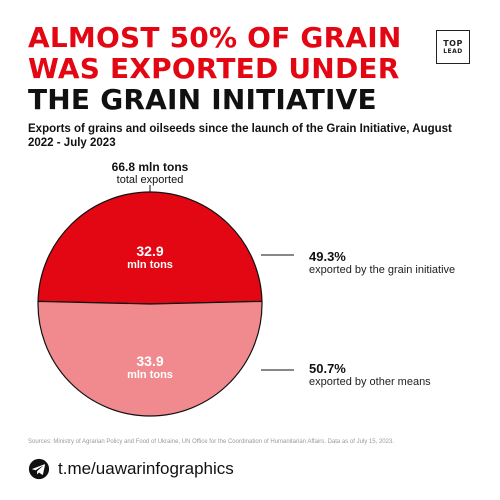 Image resolution: width=500 pixels, height=500 pixels. Describe the element at coordinates (327, 256) in the screenshot. I see `percent-label: 49.3%` at that location.